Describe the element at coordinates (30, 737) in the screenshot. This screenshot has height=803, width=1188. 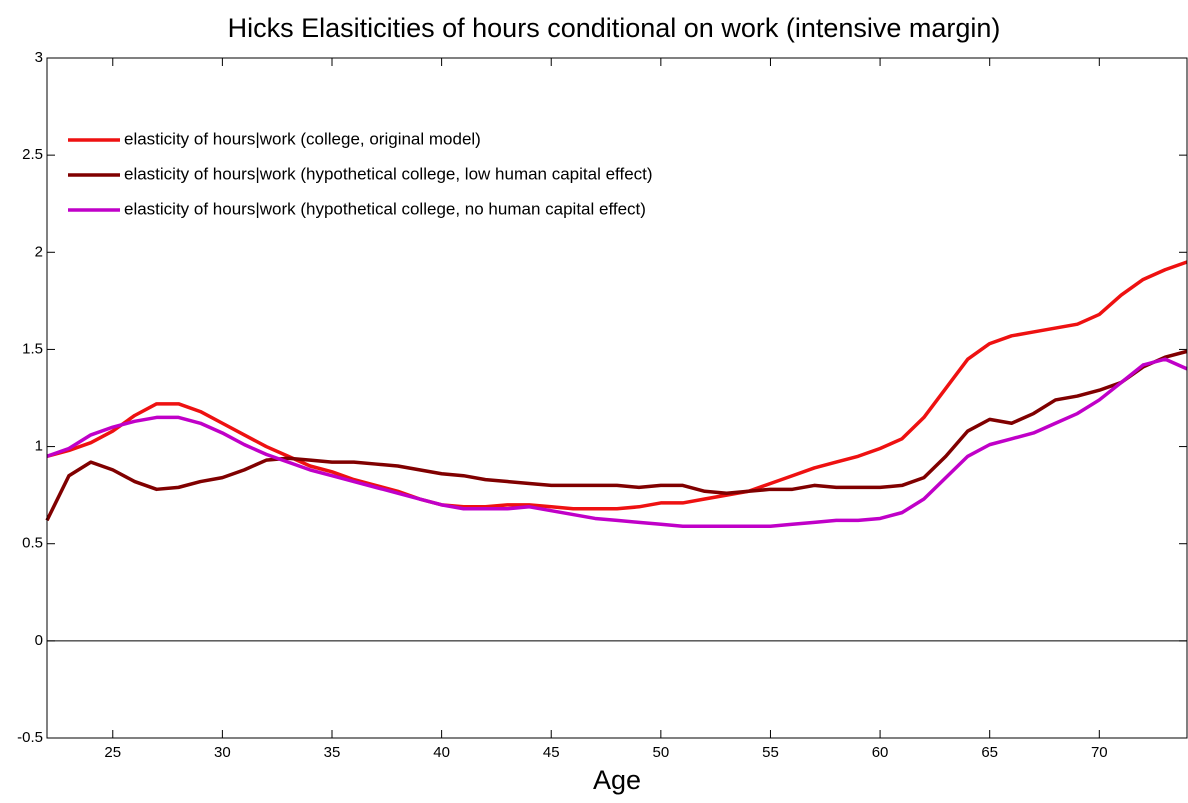
I see `y-tick-label: -0.5` at that location.